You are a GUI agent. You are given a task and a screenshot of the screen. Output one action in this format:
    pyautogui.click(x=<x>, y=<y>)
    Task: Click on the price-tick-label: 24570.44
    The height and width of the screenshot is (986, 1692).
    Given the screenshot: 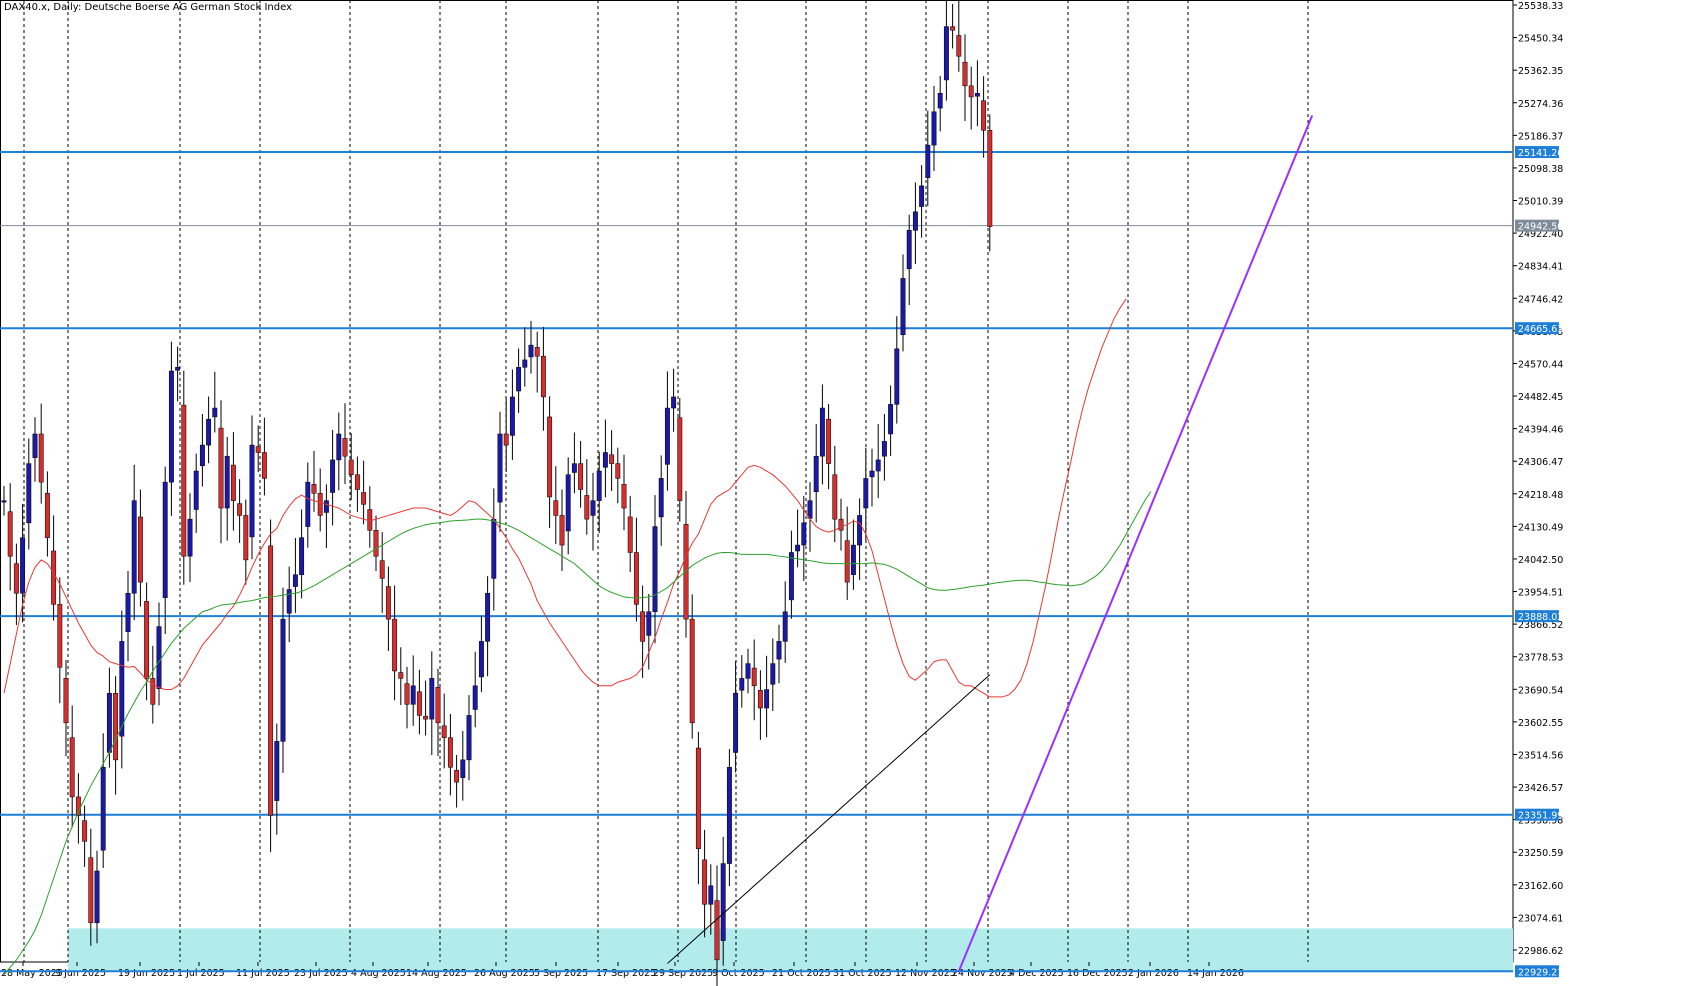 What is the action you would take?
    pyautogui.click(x=1540, y=364)
    